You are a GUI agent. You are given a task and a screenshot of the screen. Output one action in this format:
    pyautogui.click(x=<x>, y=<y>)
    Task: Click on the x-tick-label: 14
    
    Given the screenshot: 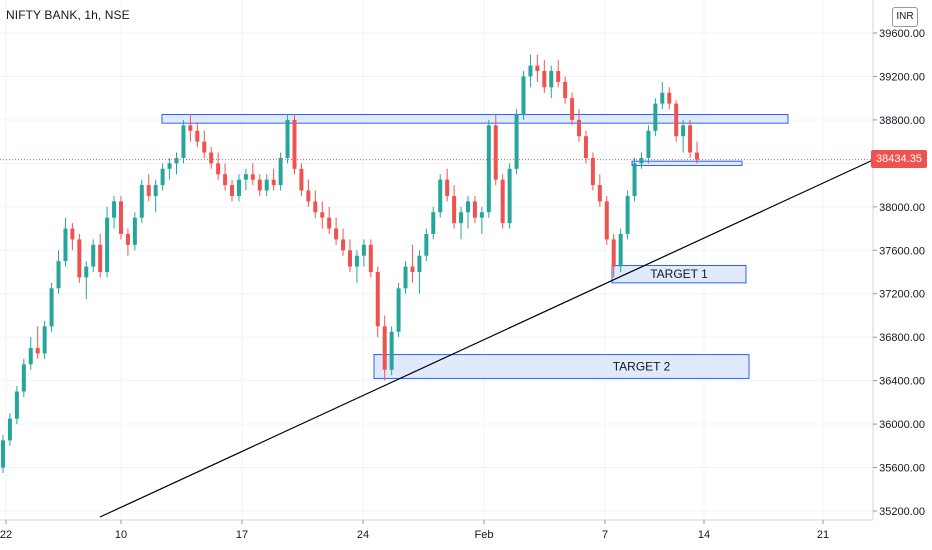 What is the action you would take?
    pyautogui.click(x=704, y=535)
    